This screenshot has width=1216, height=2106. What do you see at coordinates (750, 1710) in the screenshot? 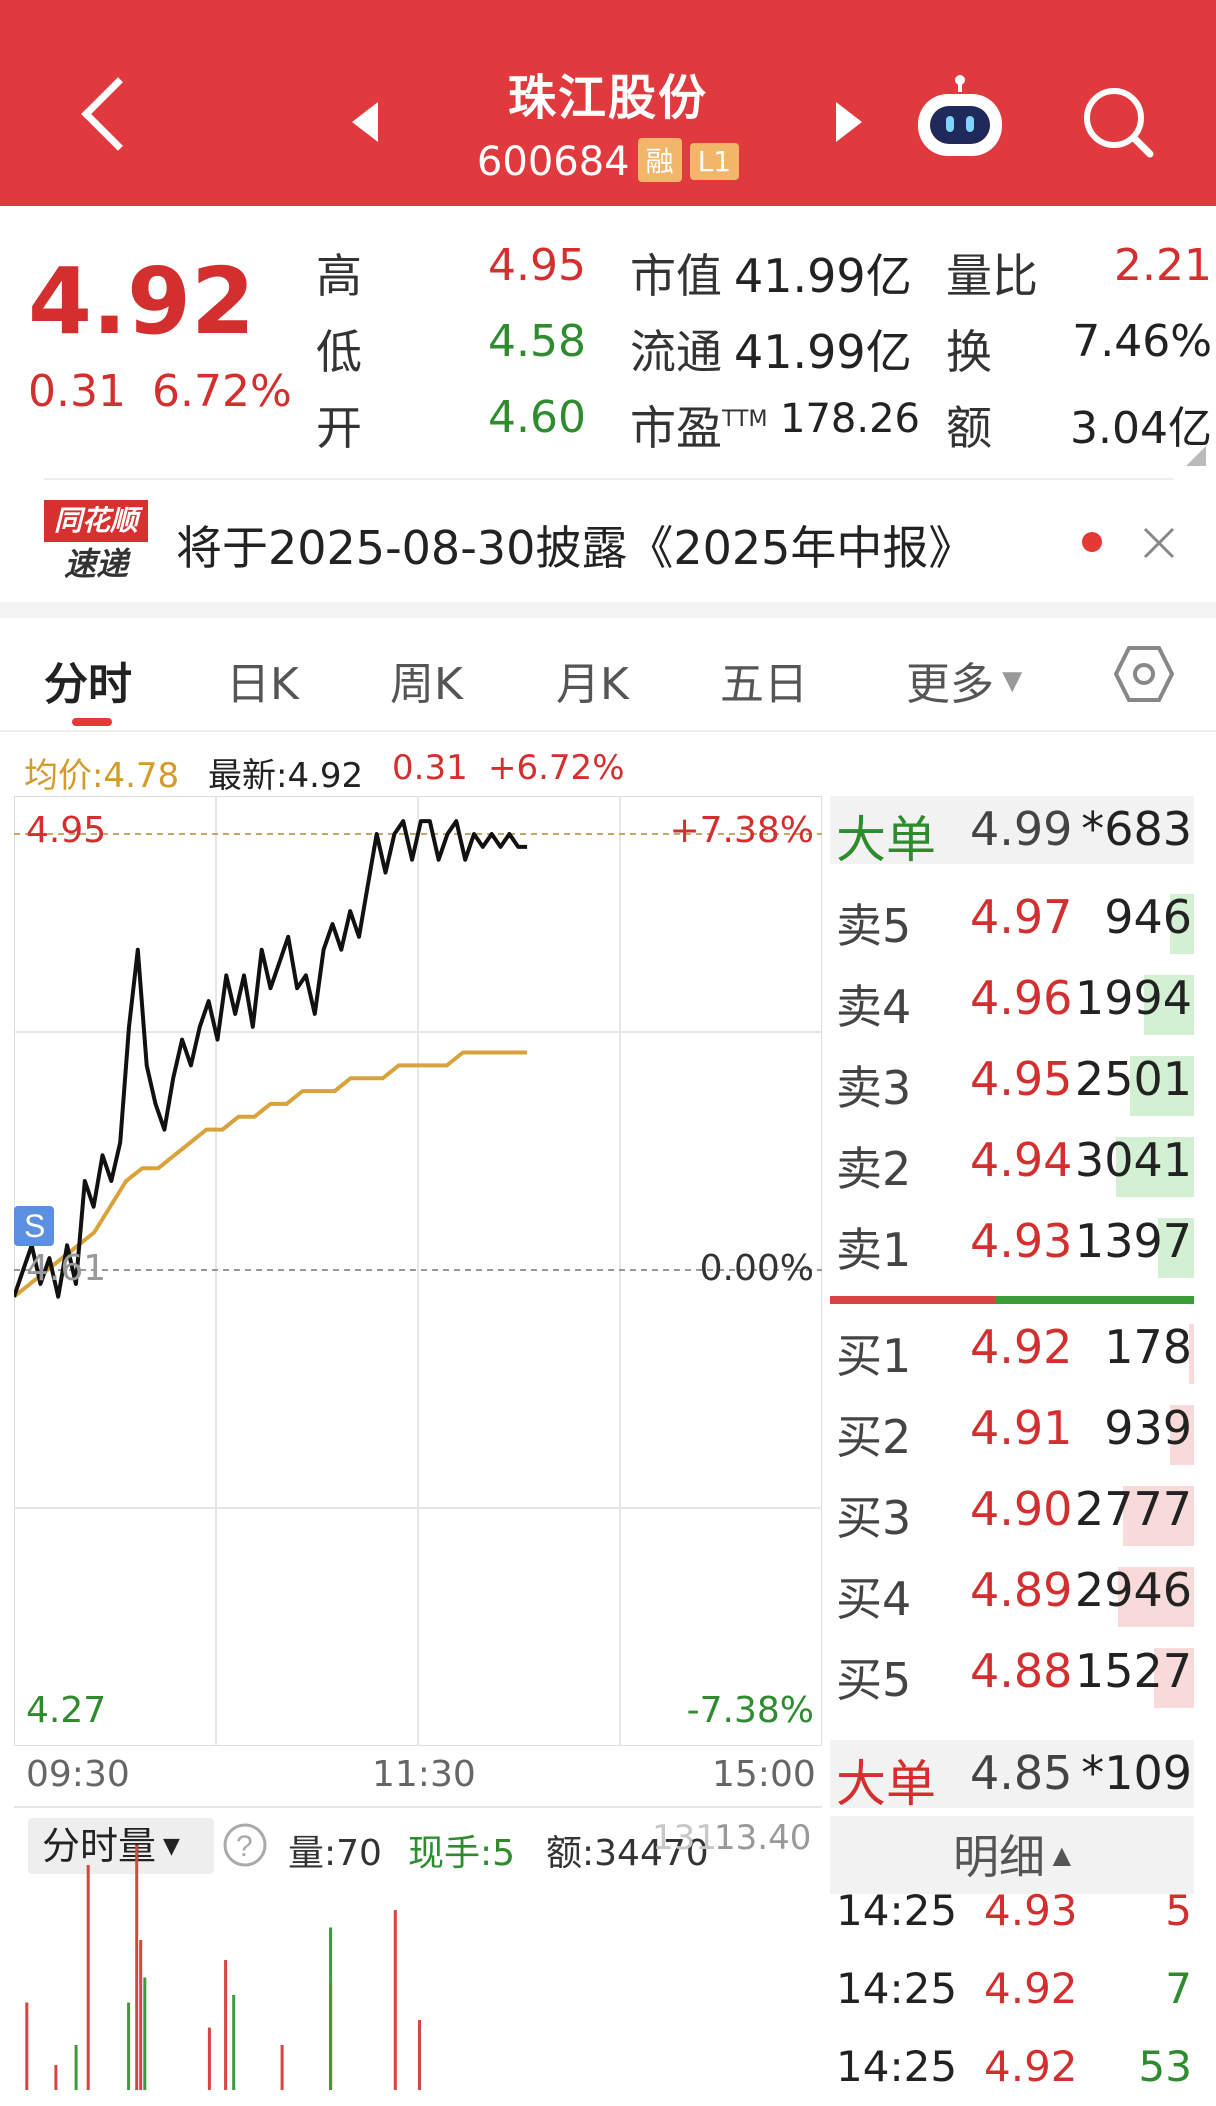
I see `y-bottom-pct: -7.38%` at bounding box center [750, 1710].